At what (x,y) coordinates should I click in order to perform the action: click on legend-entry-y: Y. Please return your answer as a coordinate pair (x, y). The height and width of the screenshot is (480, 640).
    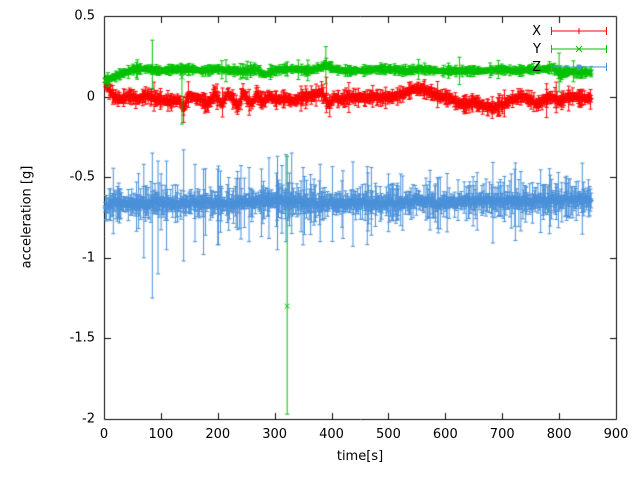
    Looking at the image, I should click on (570, 49).